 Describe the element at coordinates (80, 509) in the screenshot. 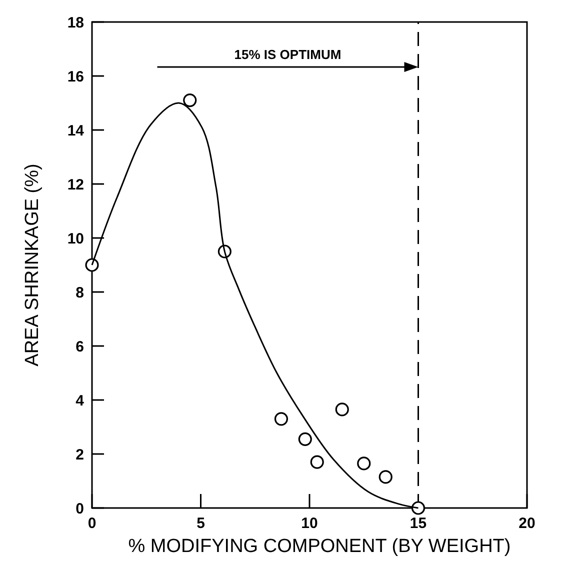

I see `y-tick-label: 0` at that location.